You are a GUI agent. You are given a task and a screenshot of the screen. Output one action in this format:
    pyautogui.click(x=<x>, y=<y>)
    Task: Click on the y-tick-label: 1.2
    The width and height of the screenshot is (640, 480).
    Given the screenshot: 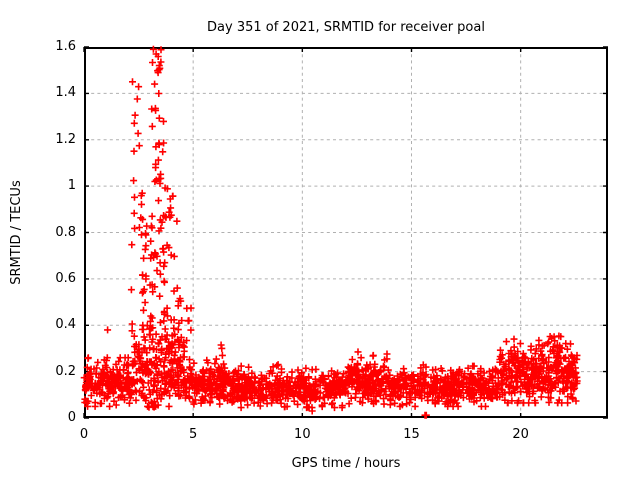 What is the action you would take?
    pyautogui.click(x=65, y=139)
    